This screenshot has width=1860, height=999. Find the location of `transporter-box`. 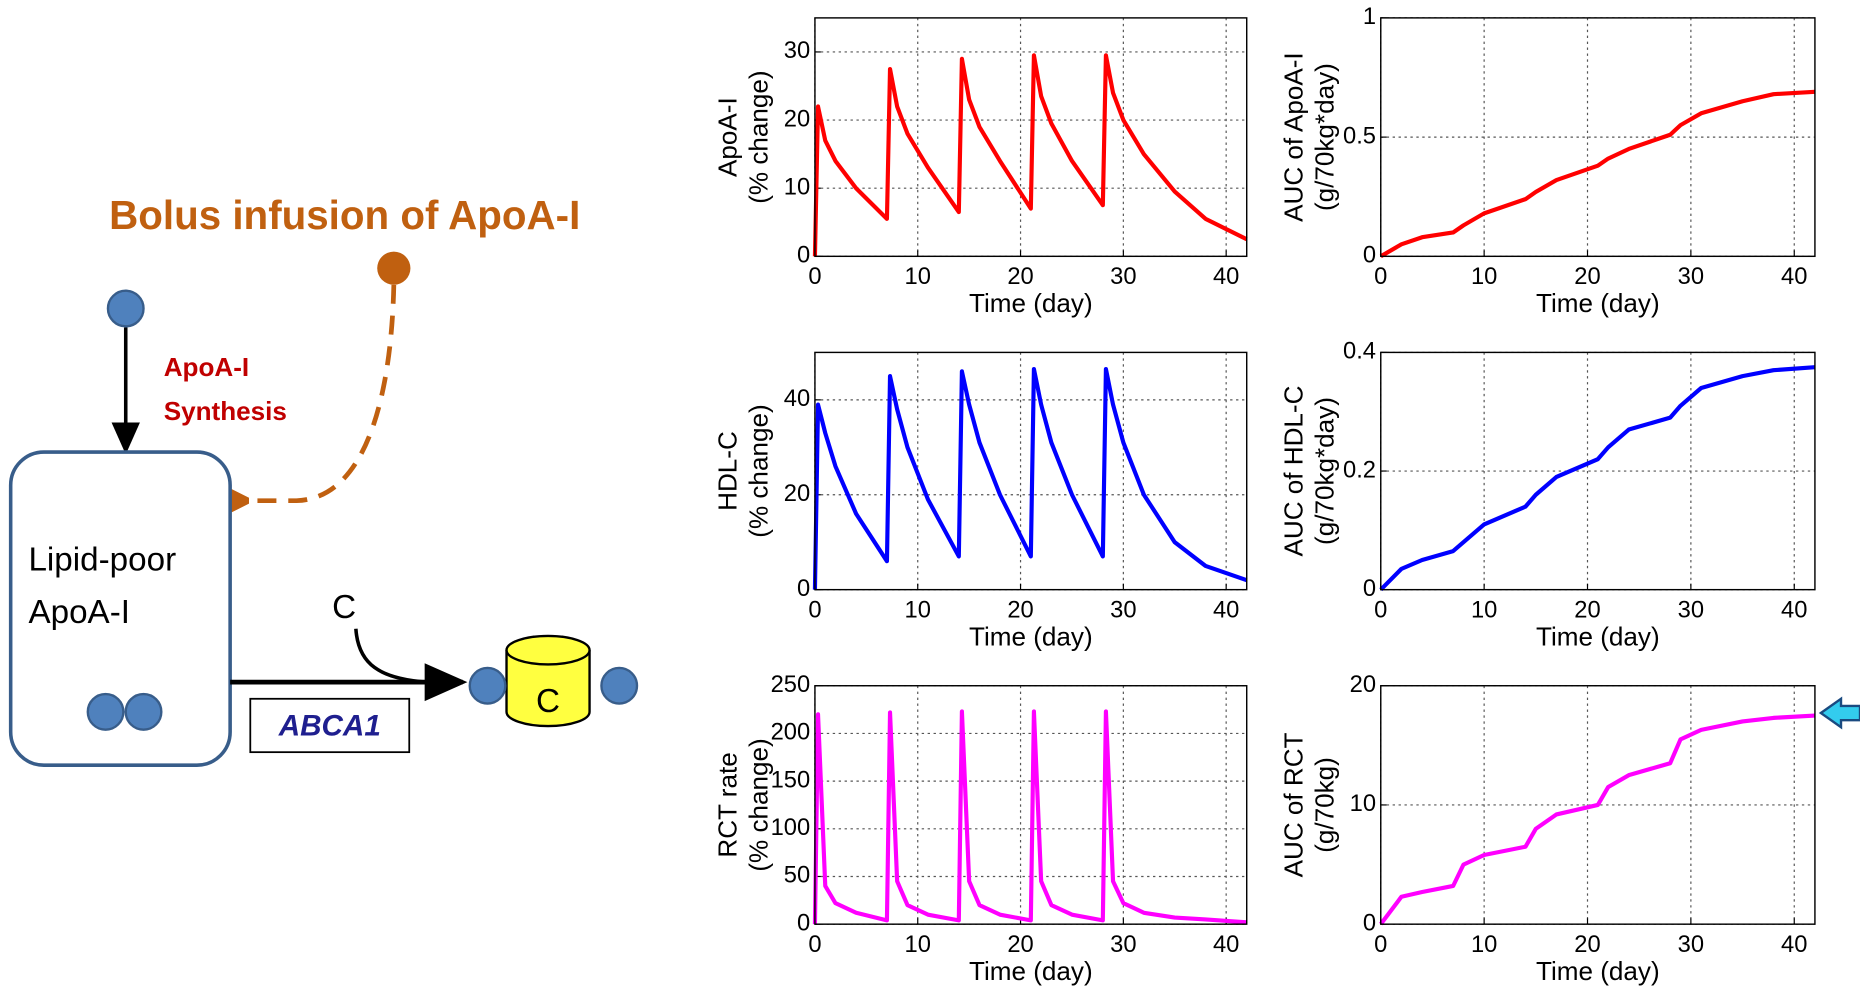

transporter-box is located at coordinates (330, 725).